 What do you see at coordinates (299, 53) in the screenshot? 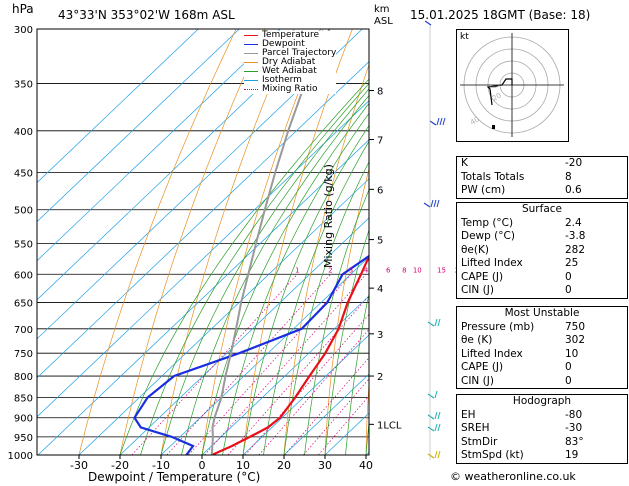
I see `legend-label: Parcel Trajectory` at bounding box center [299, 53].